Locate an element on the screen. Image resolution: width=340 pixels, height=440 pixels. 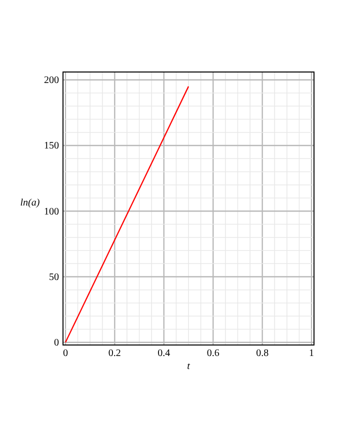
y-tick-label: 150 is located at coordinates (51, 146).